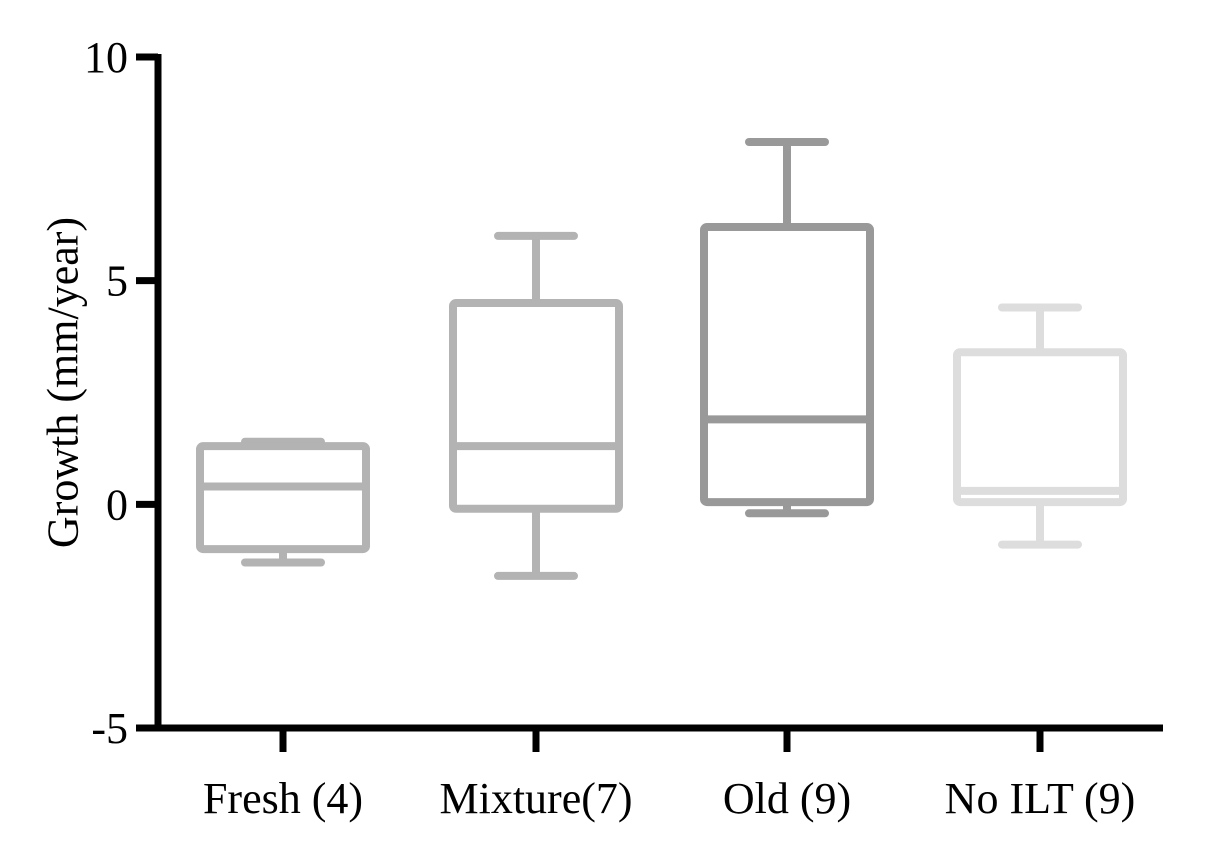 This screenshot has height=862, width=1226. What do you see at coordinates (109, 728) in the screenshot?
I see `y-tick-label: -5` at bounding box center [109, 728].